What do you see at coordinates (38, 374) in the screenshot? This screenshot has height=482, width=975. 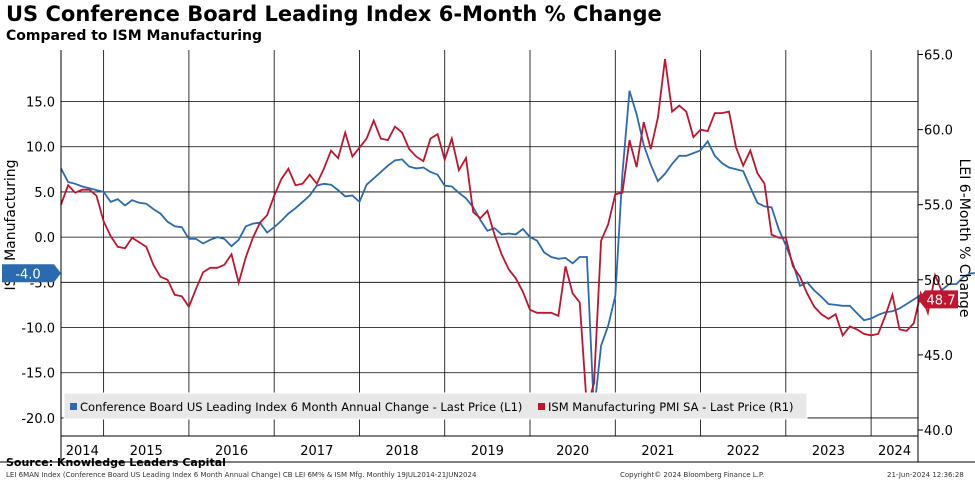 I see `left-tick-label: -15.0` at bounding box center [38, 374].